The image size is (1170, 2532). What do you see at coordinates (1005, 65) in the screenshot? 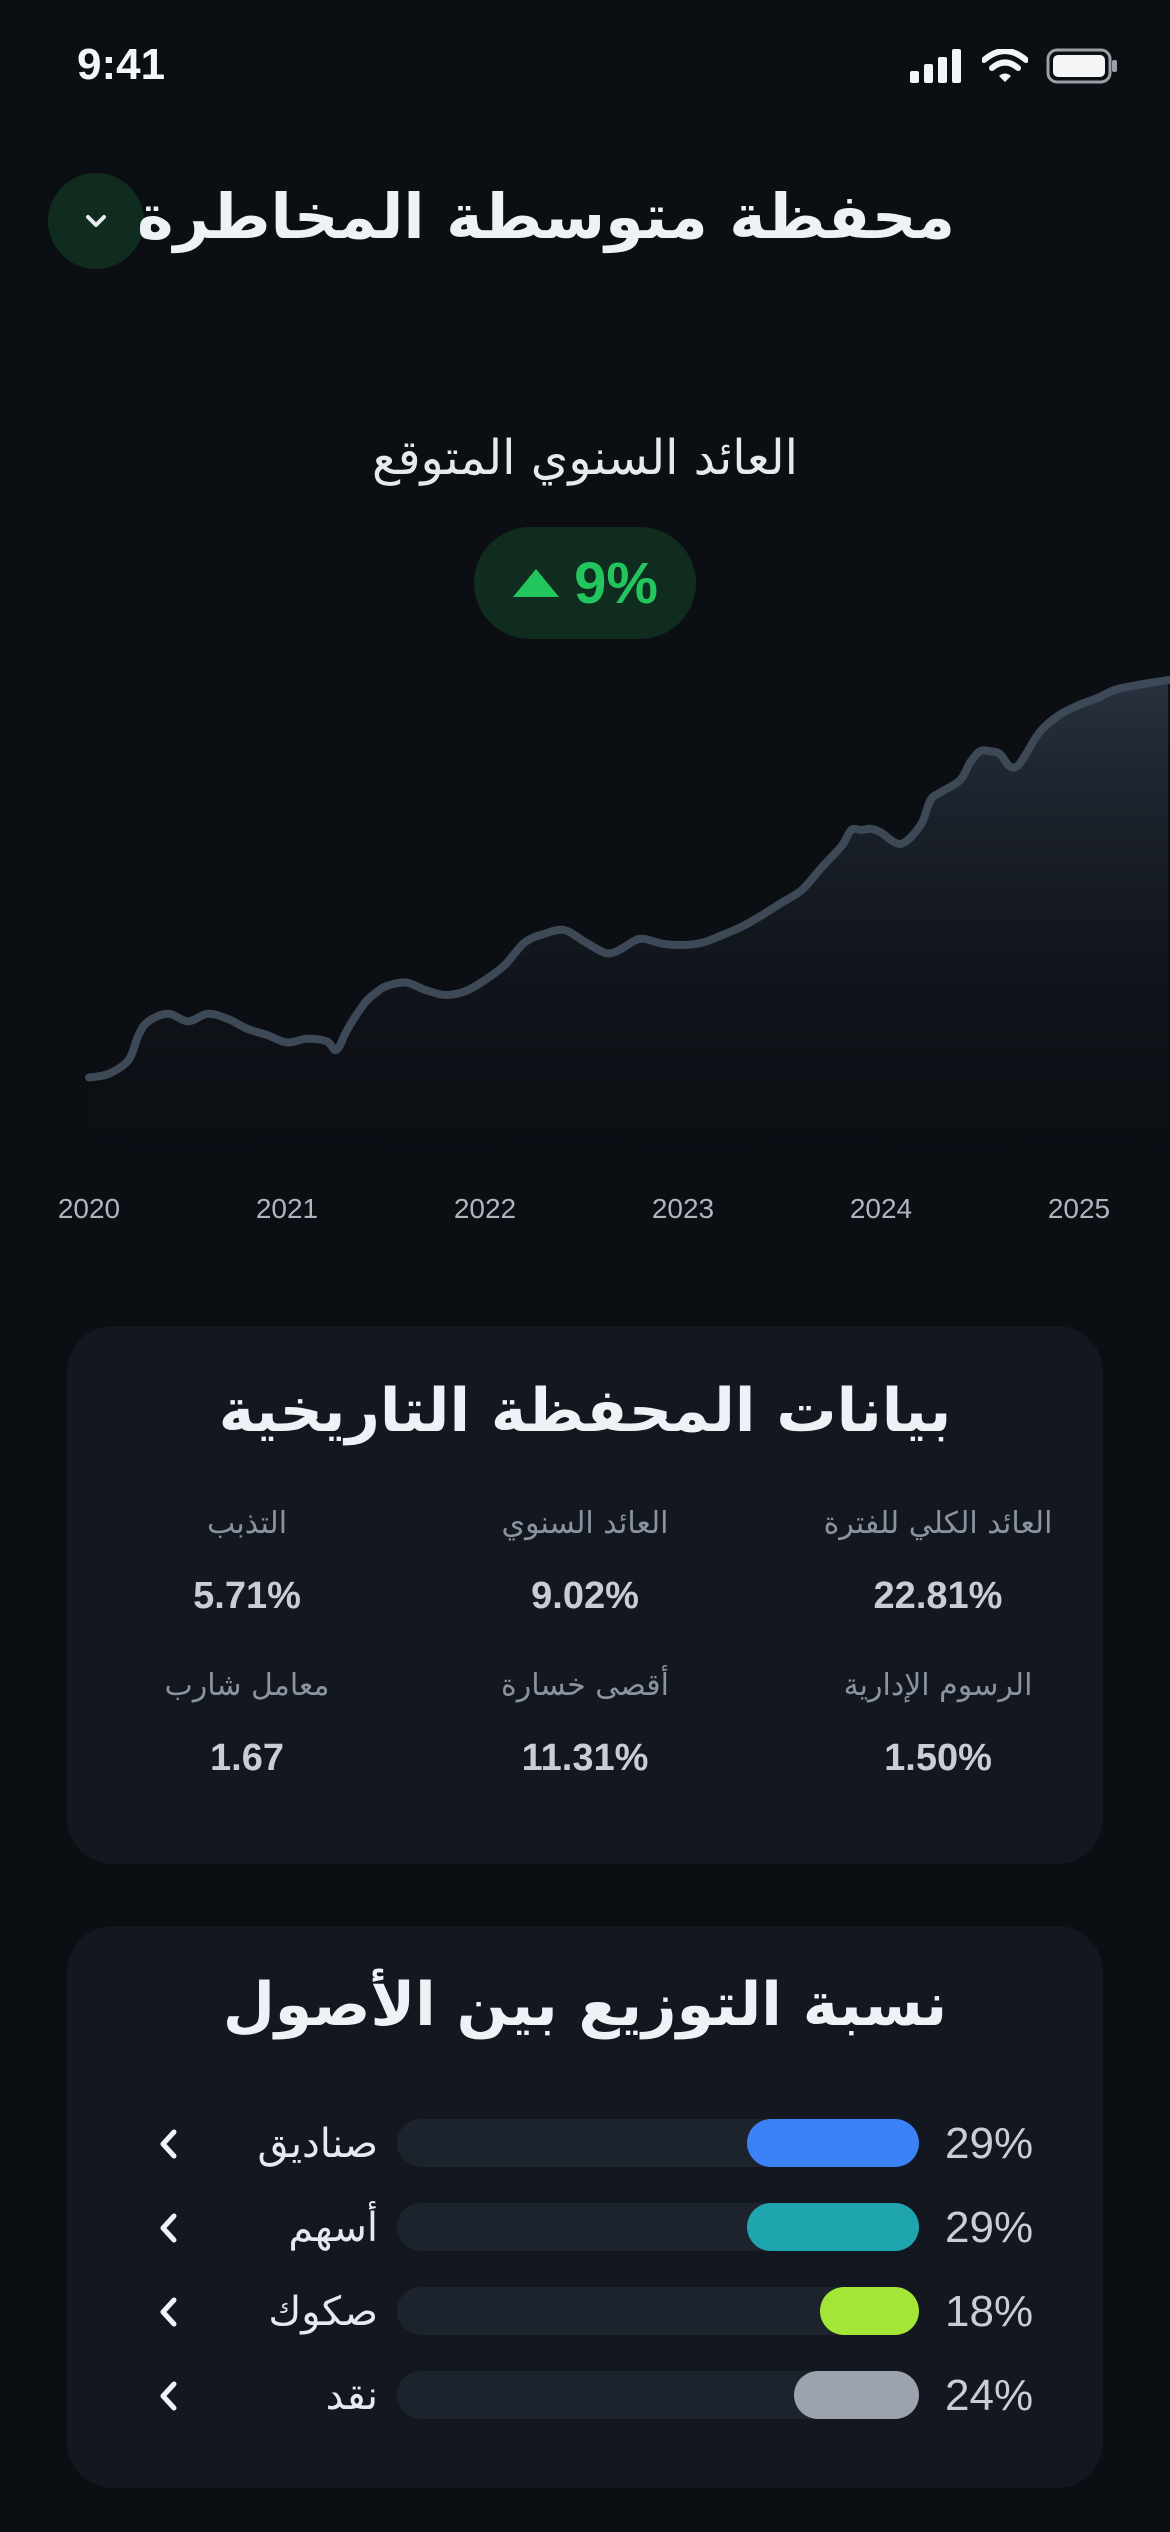
I see `wifi-icon` at bounding box center [1005, 65].